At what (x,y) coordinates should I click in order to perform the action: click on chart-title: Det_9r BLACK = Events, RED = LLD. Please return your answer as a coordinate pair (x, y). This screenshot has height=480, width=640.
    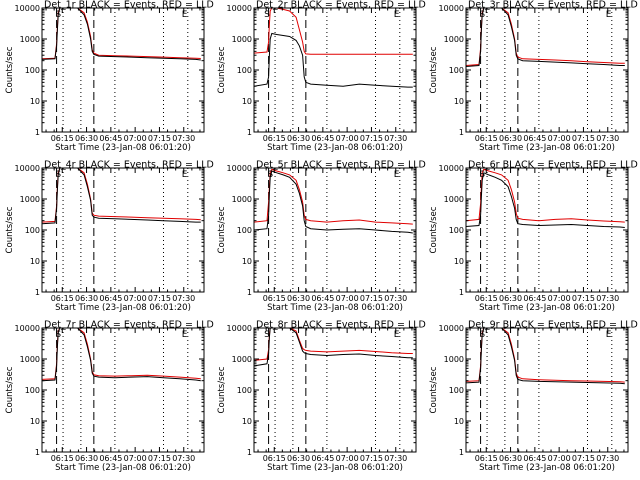
    Looking at the image, I should click on (553, 325).